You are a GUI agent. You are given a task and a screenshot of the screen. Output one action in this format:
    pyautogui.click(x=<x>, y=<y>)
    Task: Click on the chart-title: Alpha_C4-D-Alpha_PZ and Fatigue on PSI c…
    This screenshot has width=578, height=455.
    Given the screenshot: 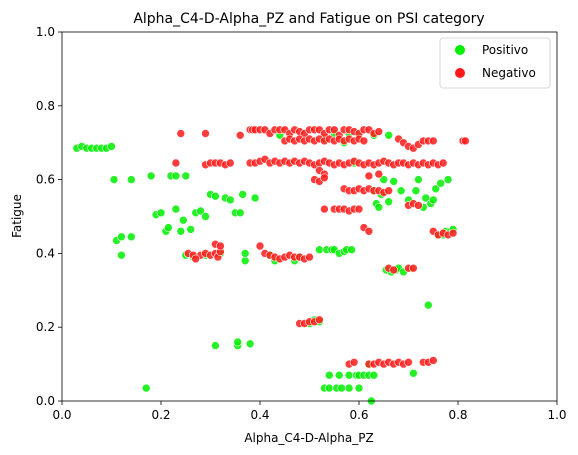 What is the action you would take?
    pyautogui.click(x=308, y=19)
    